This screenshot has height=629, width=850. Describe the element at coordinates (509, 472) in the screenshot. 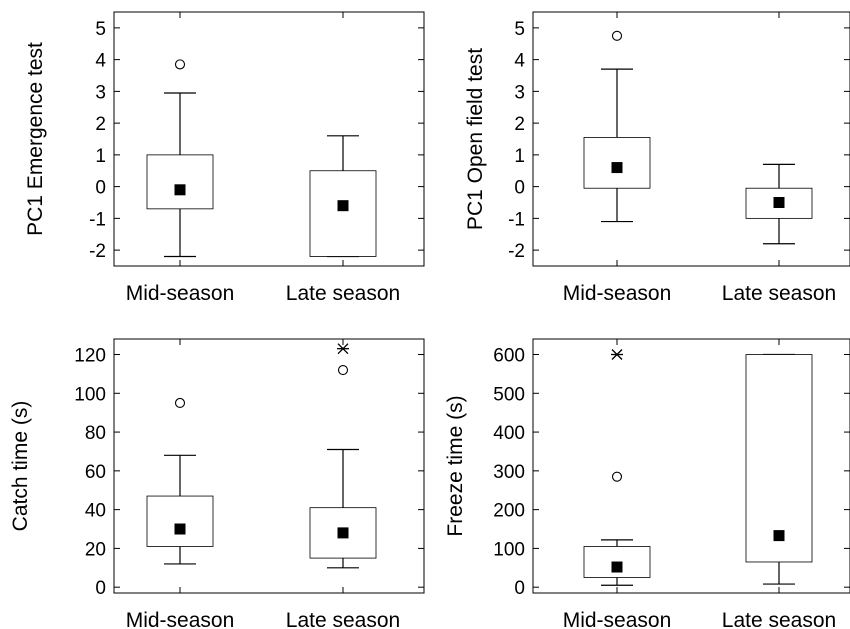

I see `y-tick-label: 300` at that location.